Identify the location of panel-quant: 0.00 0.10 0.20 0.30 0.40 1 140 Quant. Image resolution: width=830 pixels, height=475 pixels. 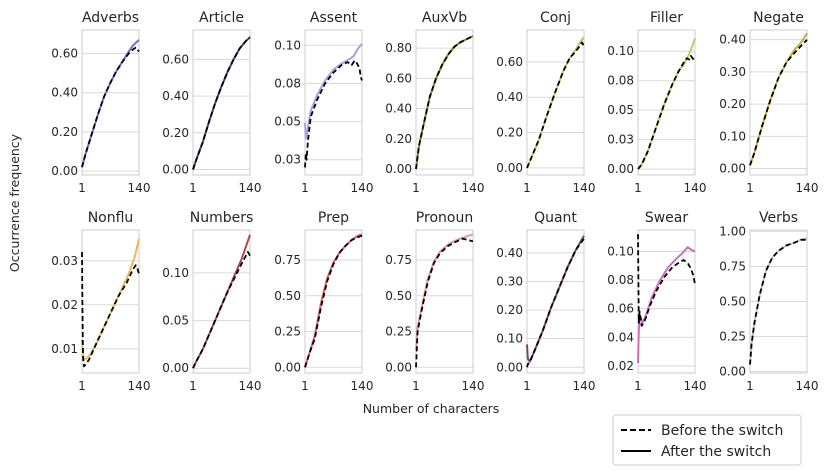
(545, 301).